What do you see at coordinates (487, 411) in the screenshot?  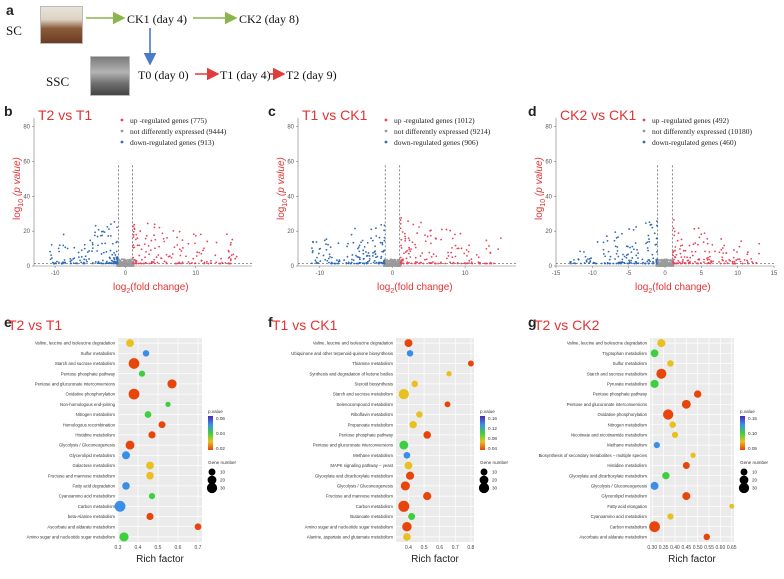 I see `pvalue-legend-title: p.value` at bounding box center [487, 411].